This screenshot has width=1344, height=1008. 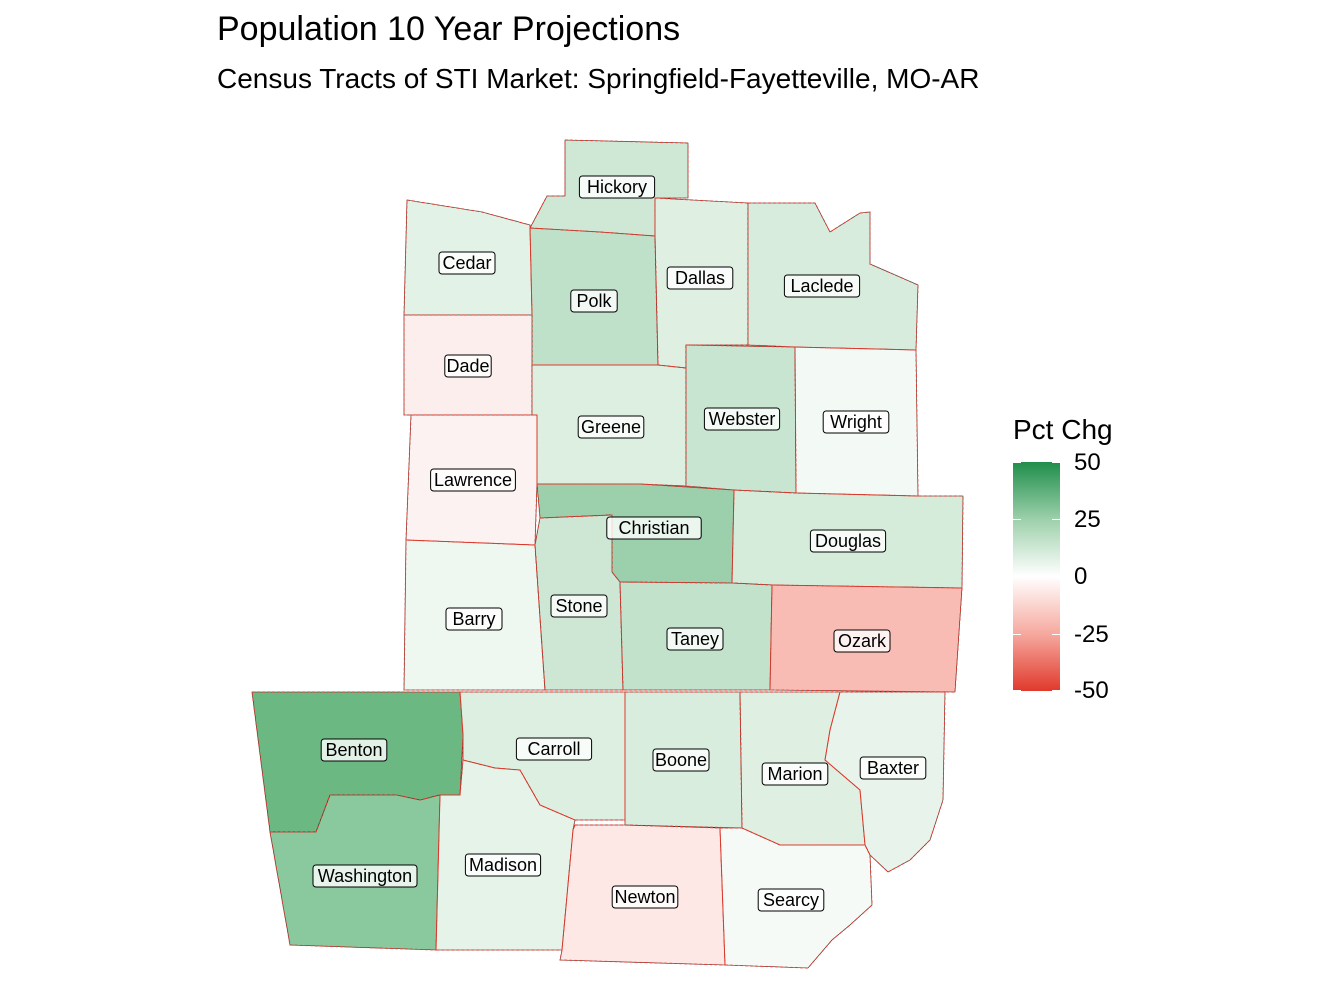 I want to click on county-label-dade: Dade, so click(x=468, y=366).